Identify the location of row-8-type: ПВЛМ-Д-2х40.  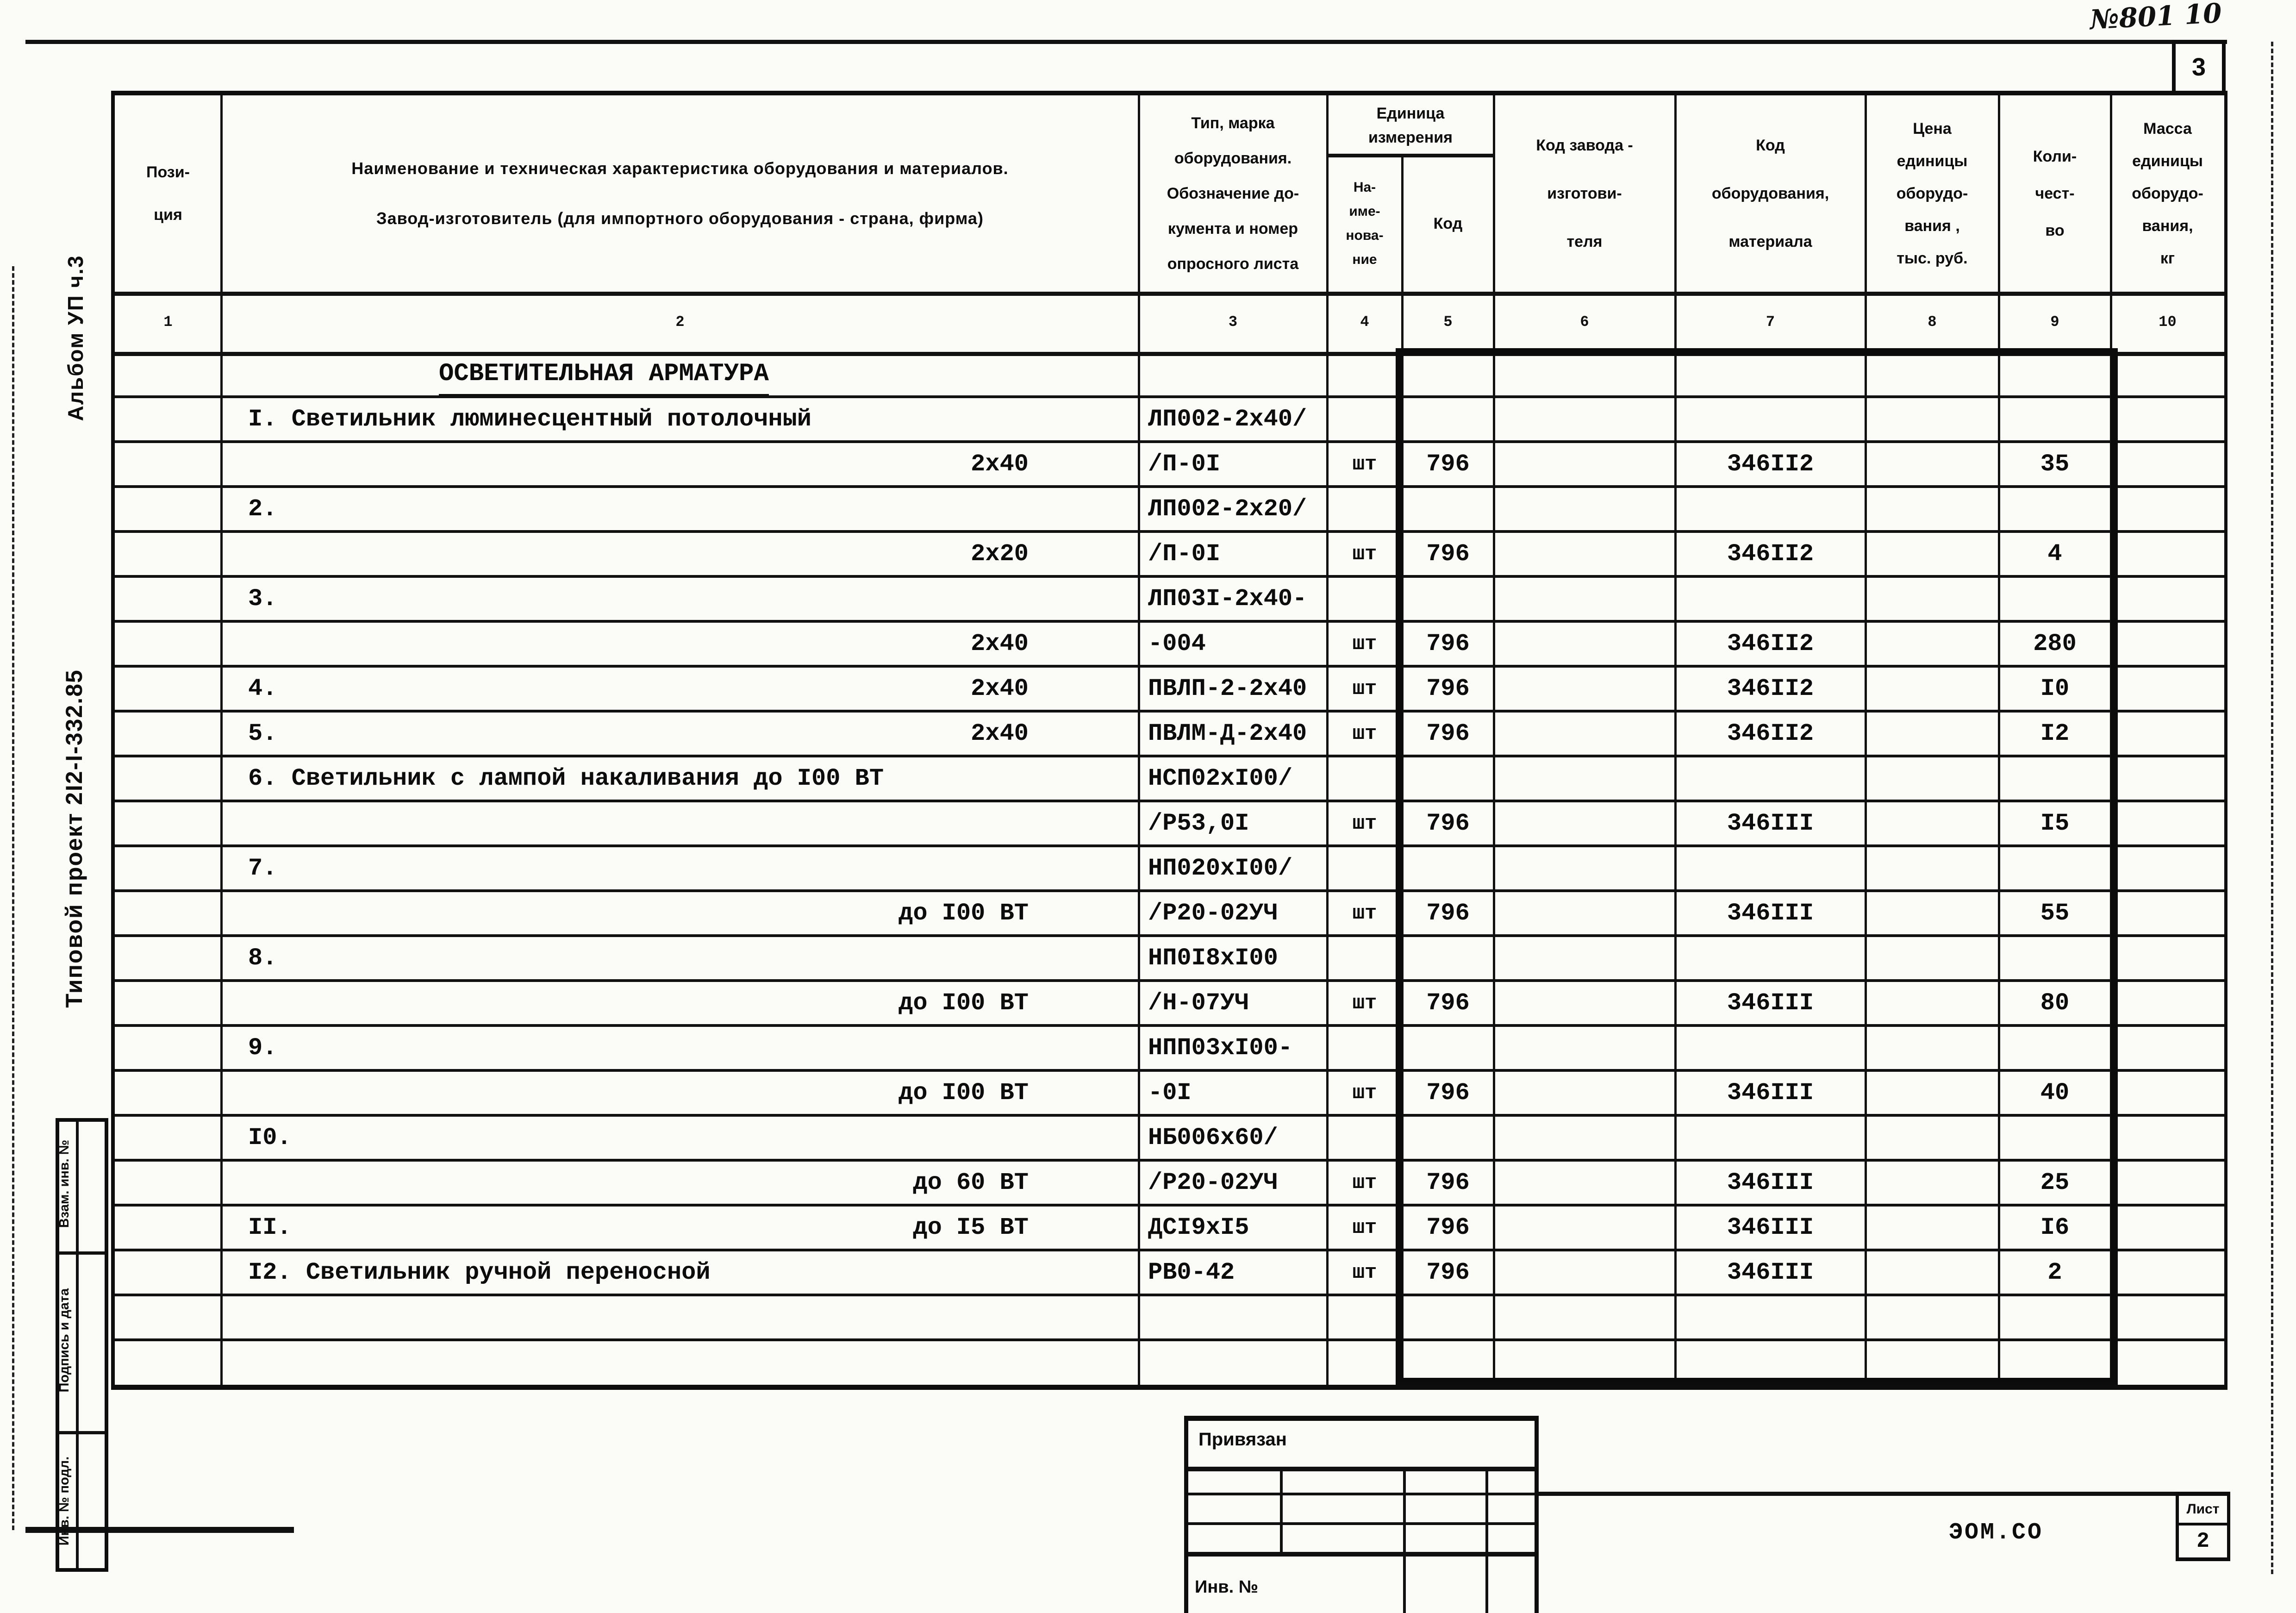
(1227, 733).